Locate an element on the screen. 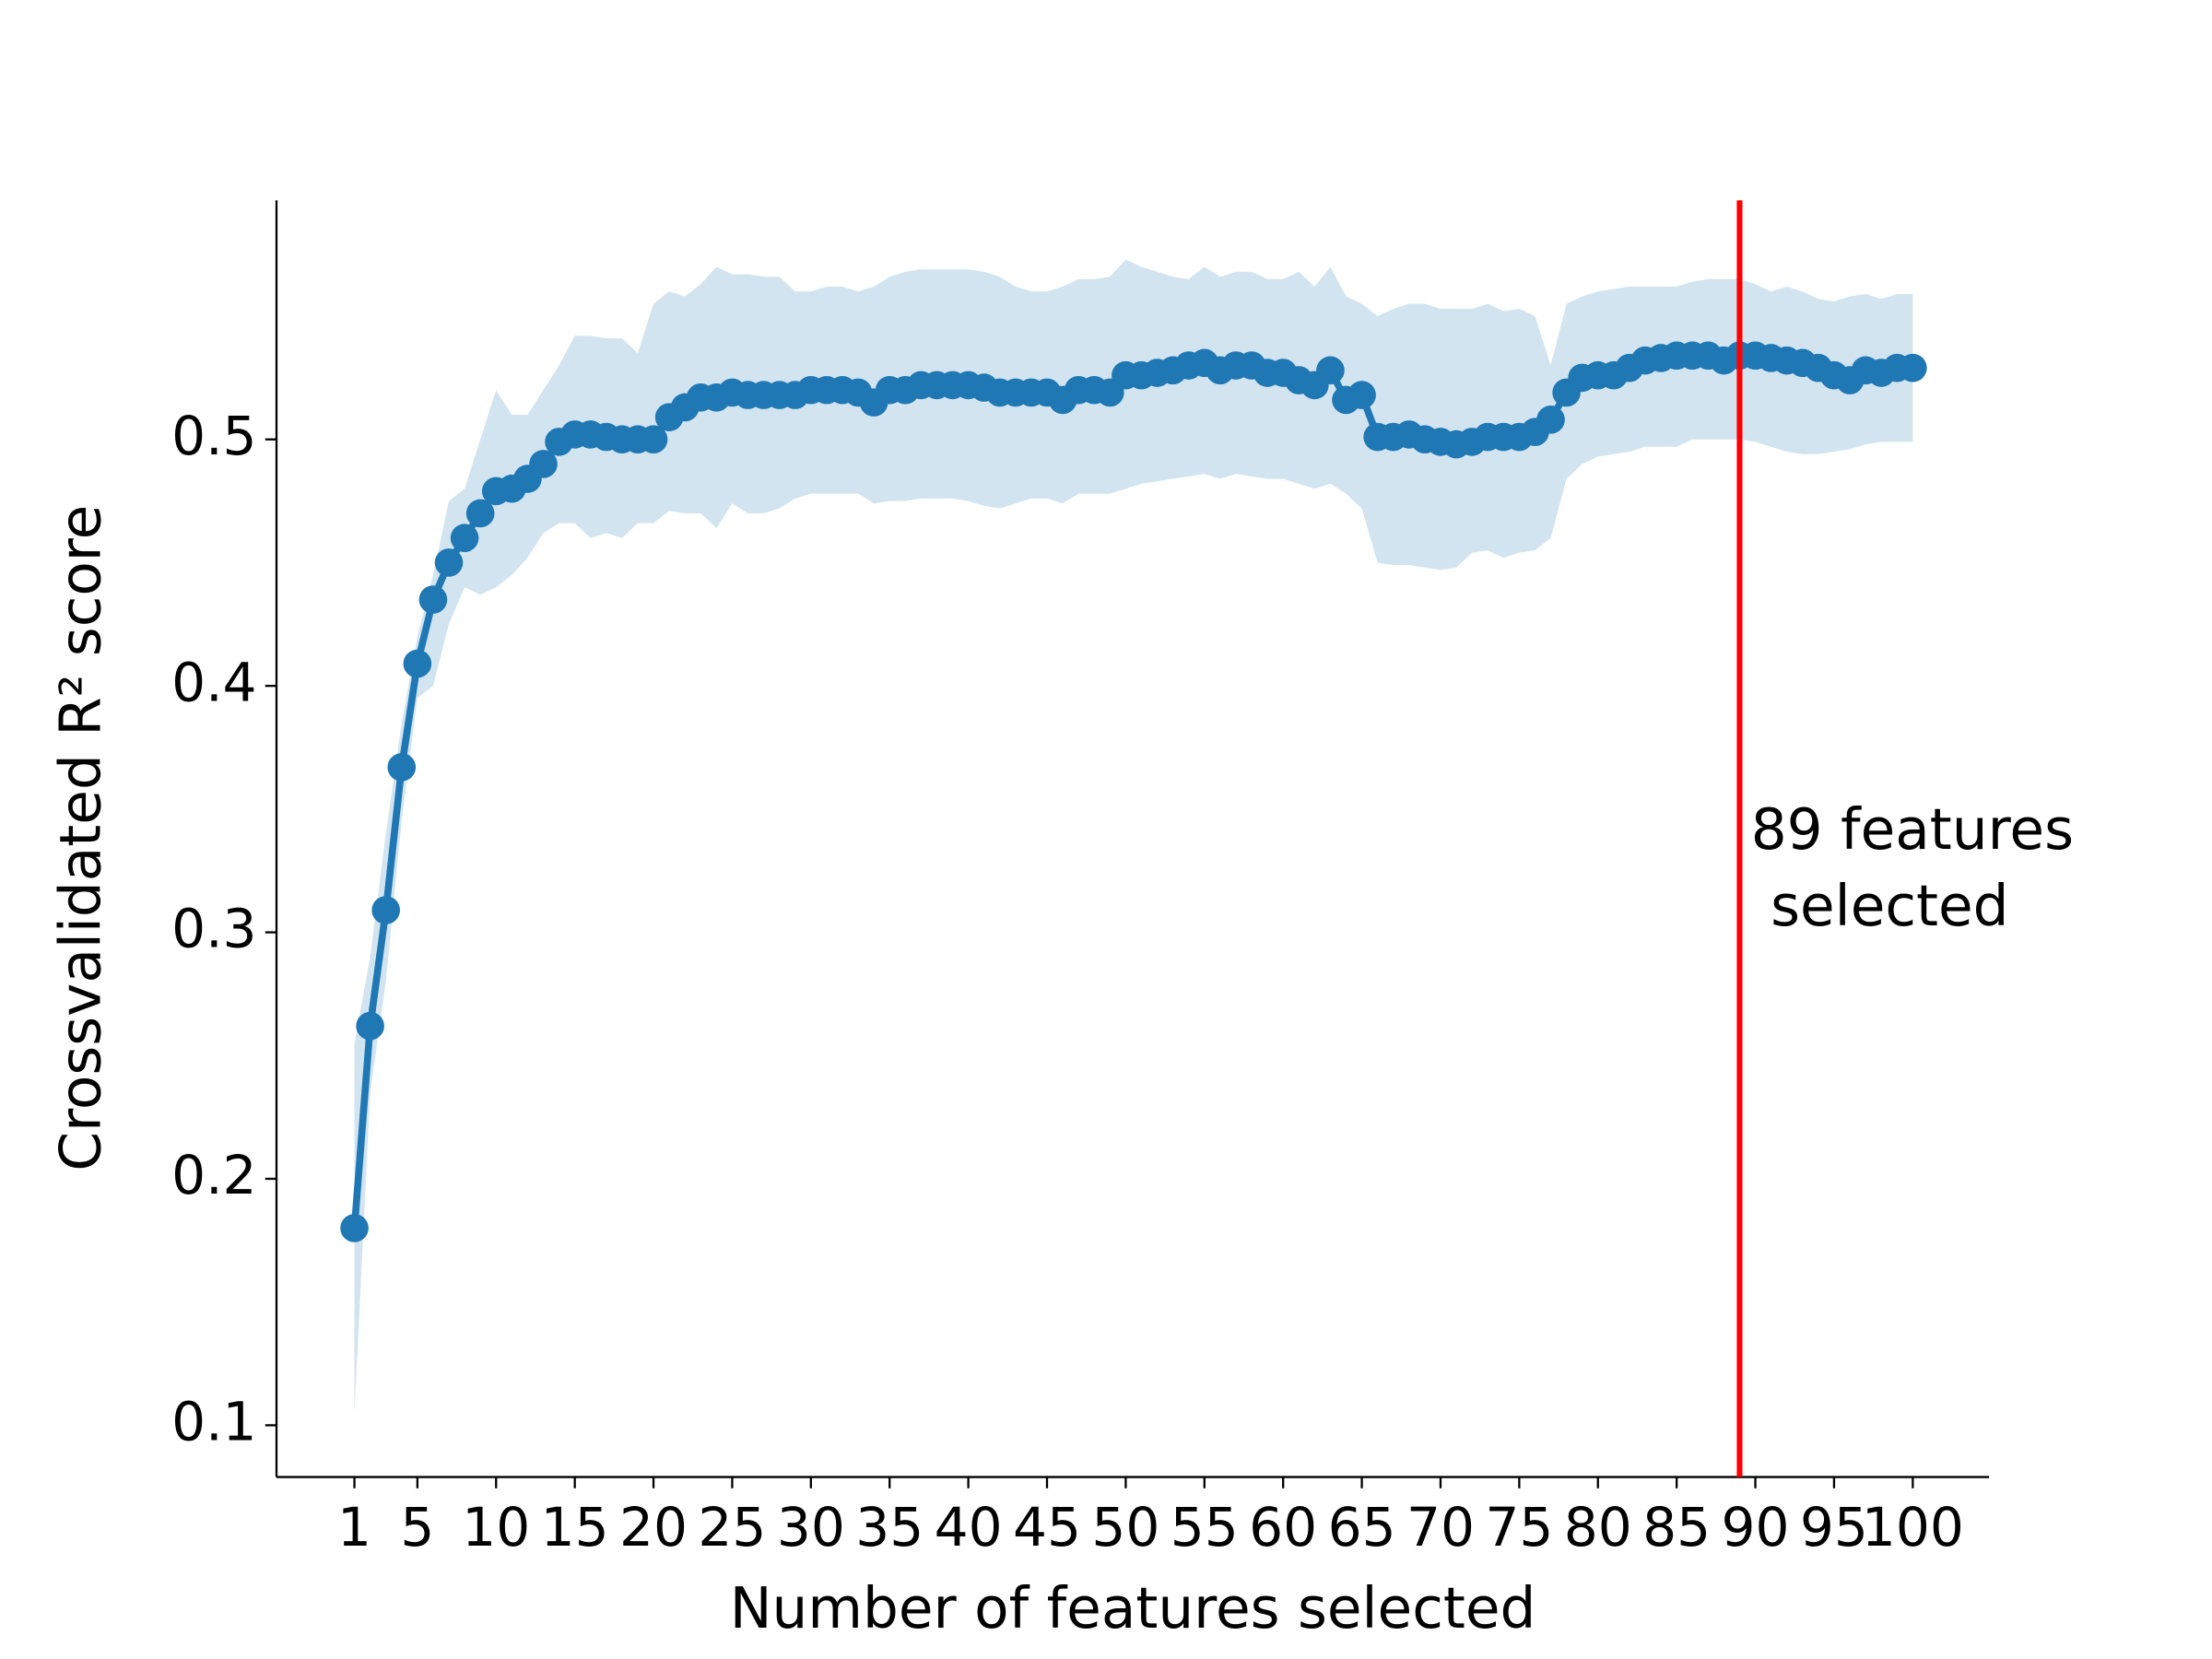 This screenshot has height=1659, width=2212. x-tick-label: 35 is located at coordinates (889, 1527).